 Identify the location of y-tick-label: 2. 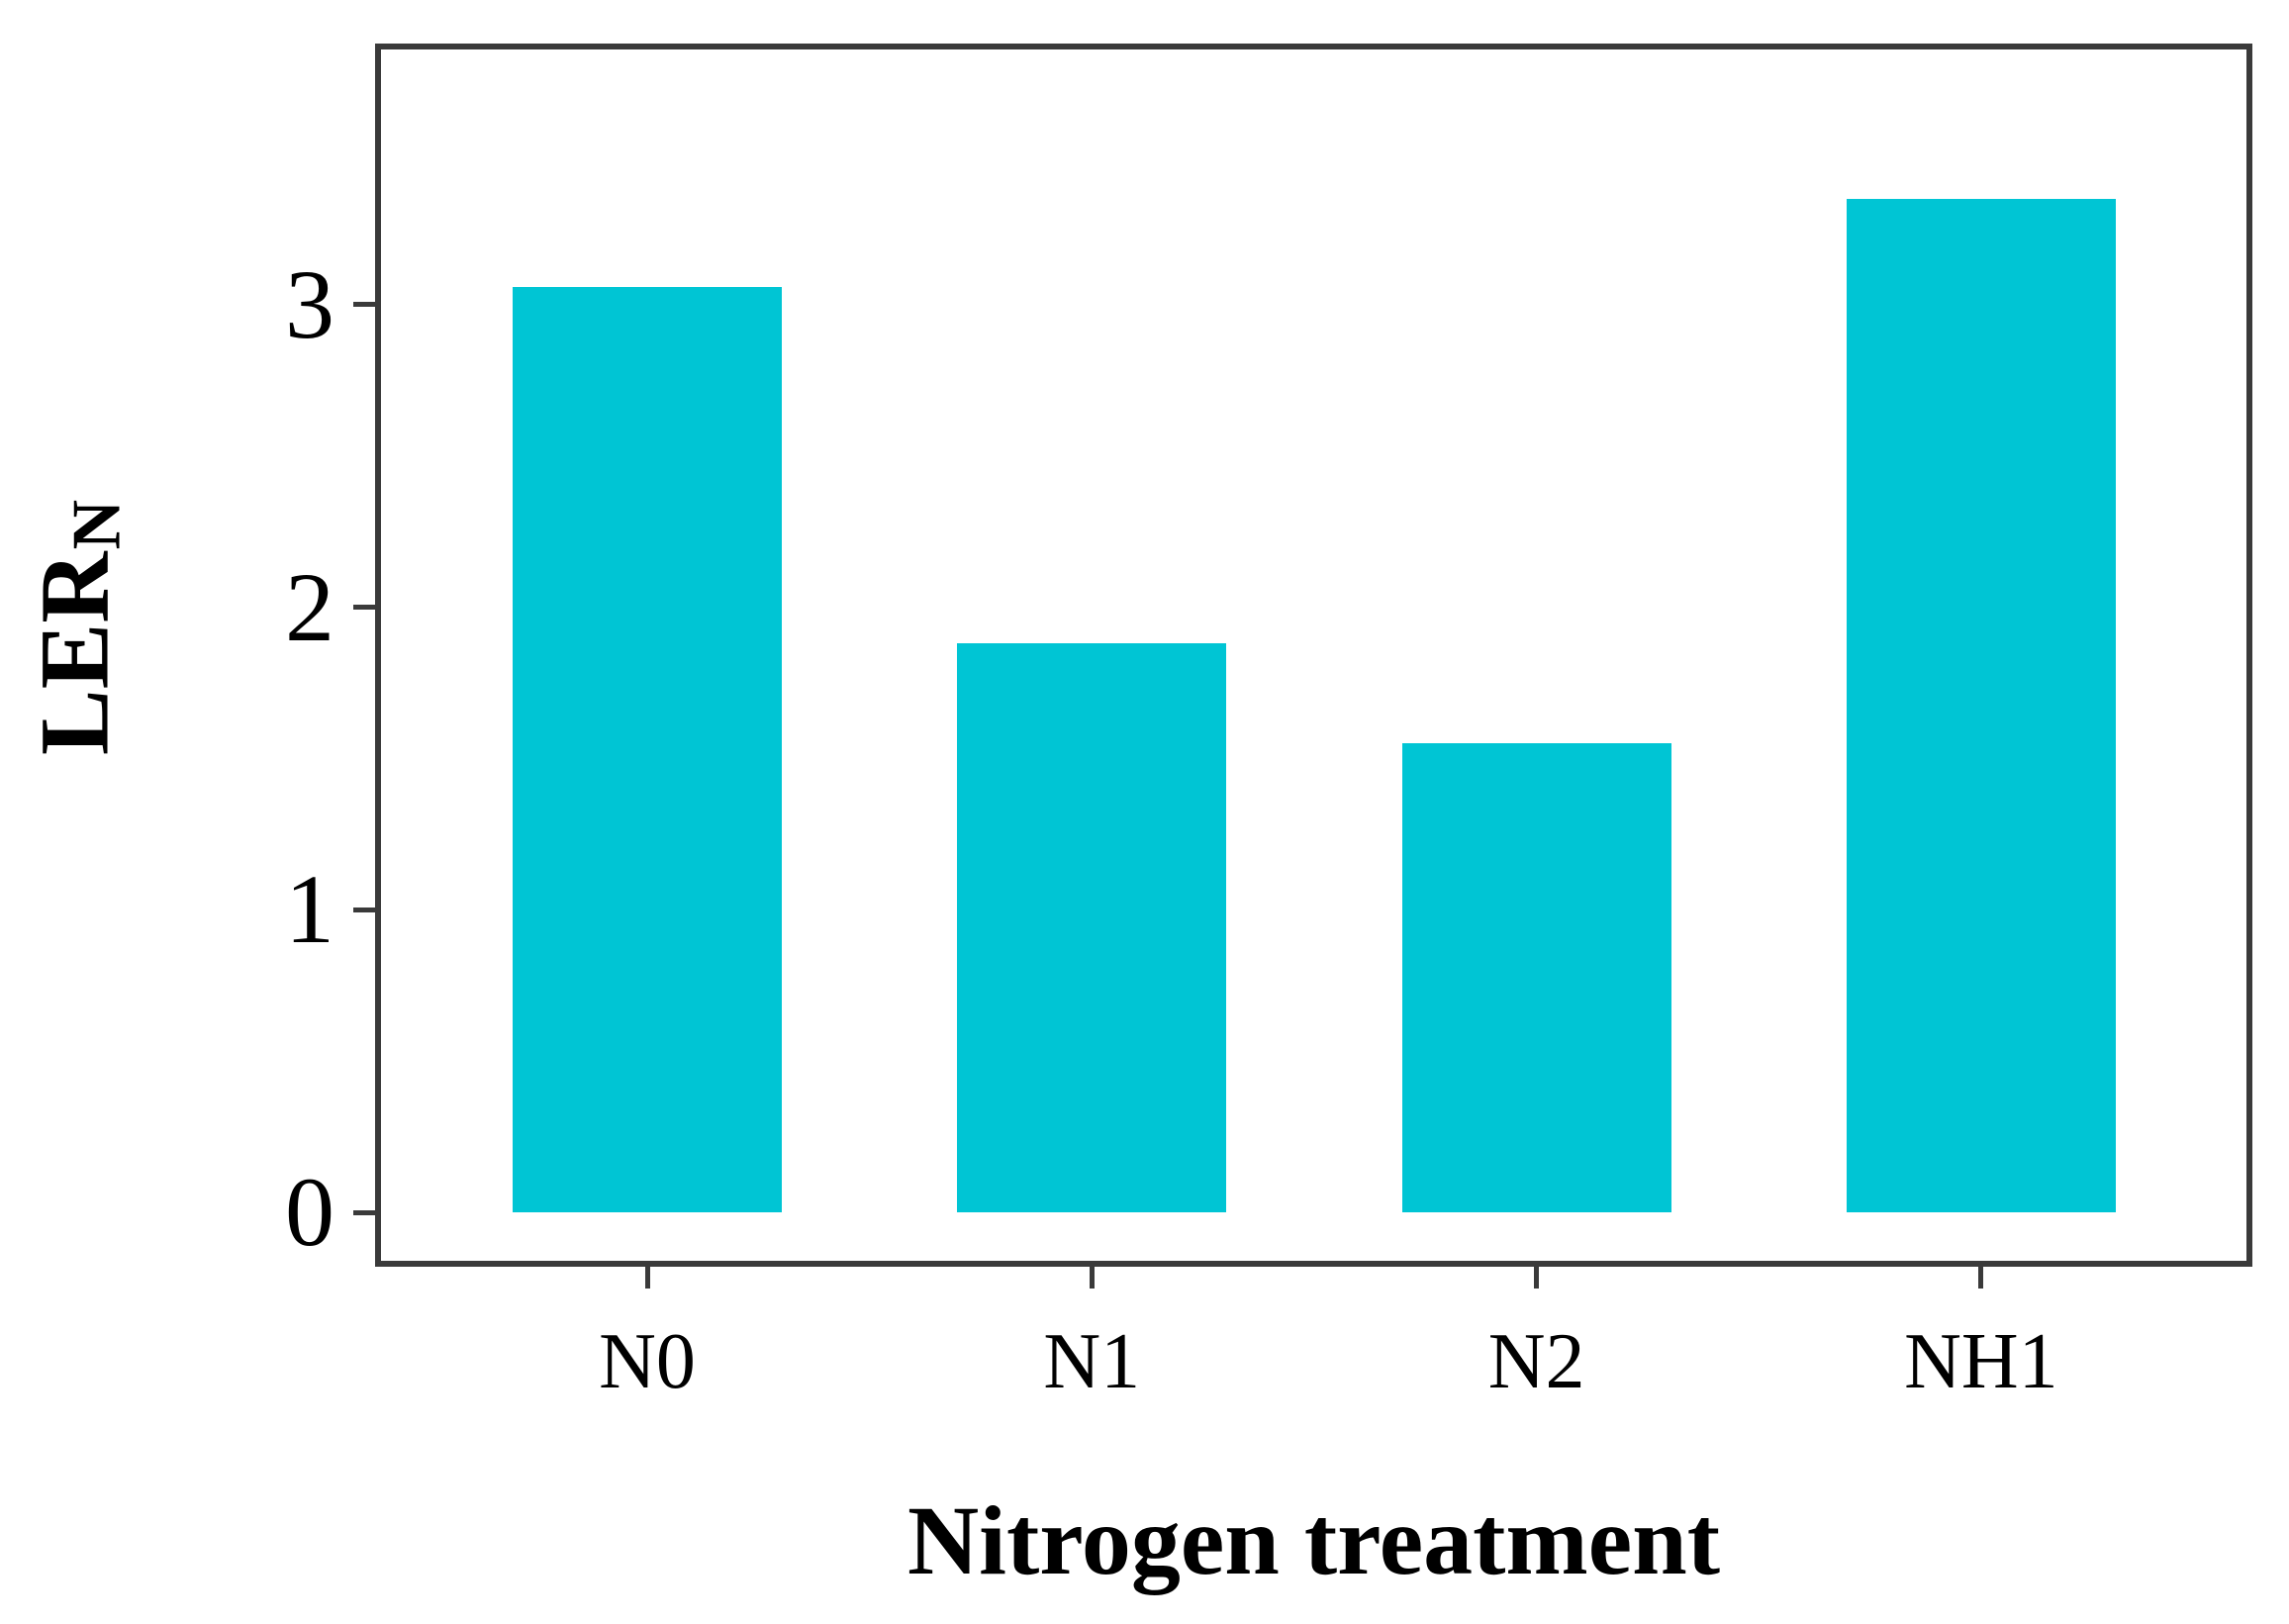
(309, 606).